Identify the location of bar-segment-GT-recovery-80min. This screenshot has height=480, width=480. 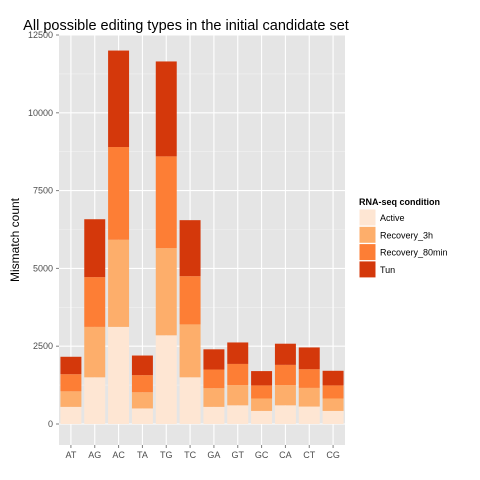
(238, 374).